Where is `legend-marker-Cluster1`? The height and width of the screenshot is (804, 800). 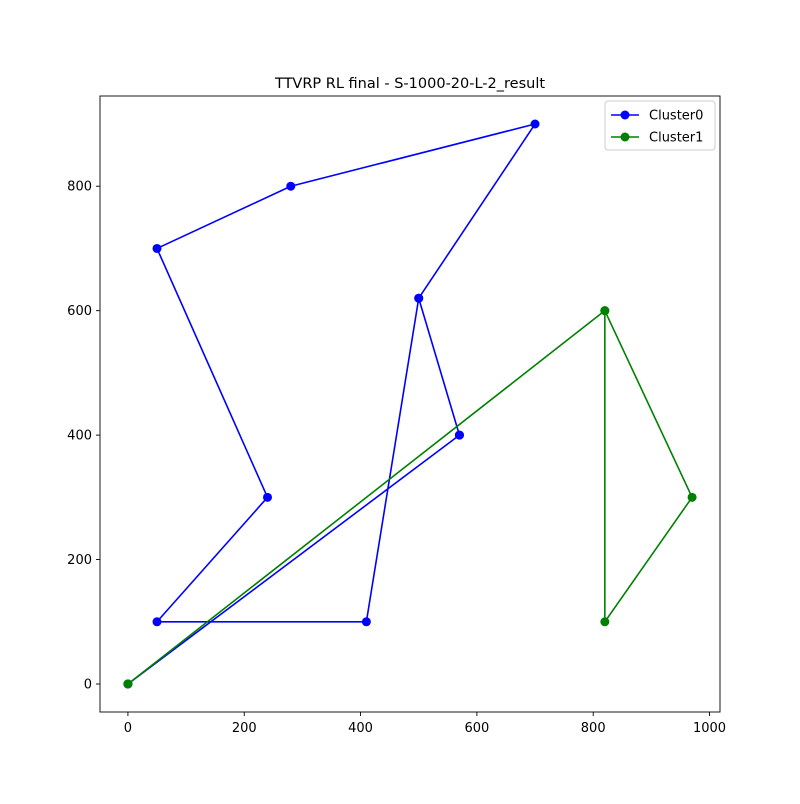
legend-marker-Cluster1 is located at coordinates (625, 137).